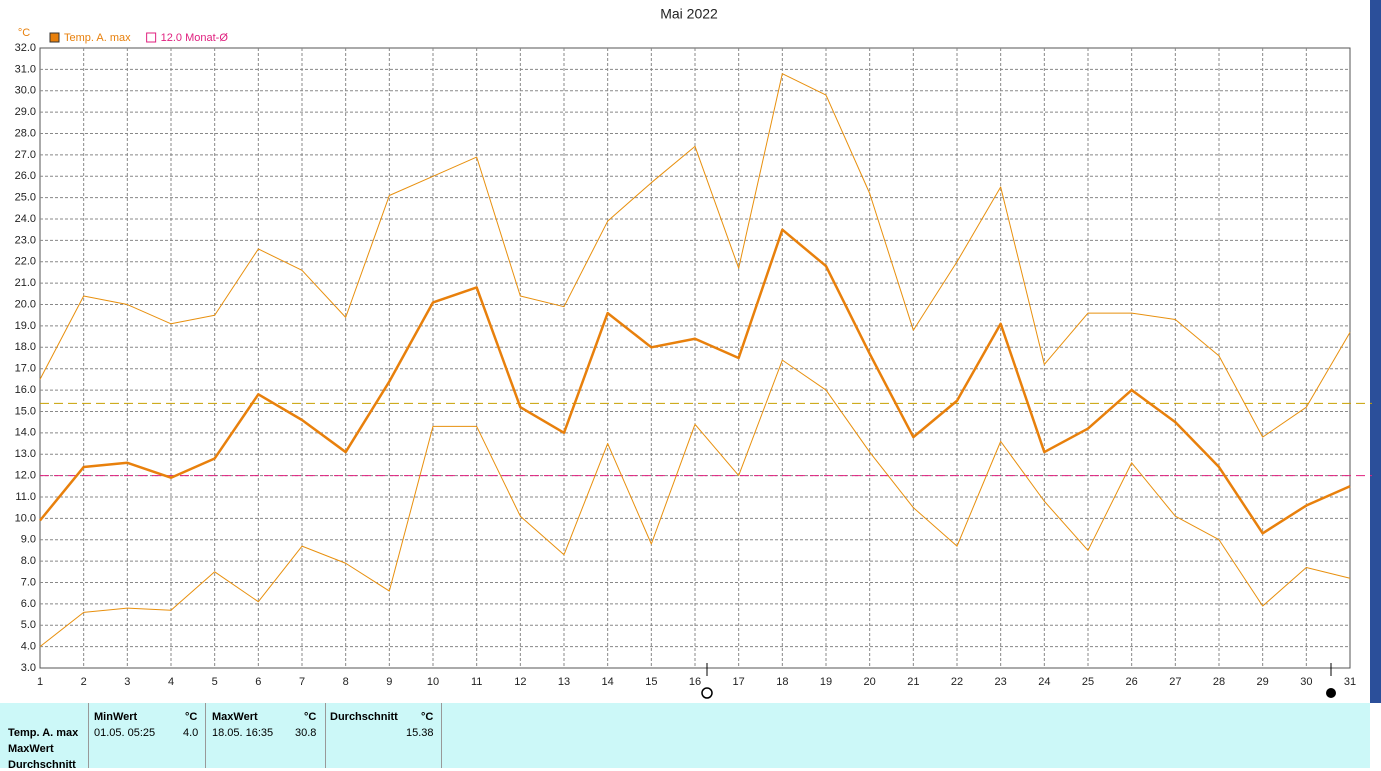 Image resolution: width=1381 pixels, height=771 pixels. What do you see at coordinates (476, 682) in the screenshot?
I see `x-tick-label: 11` at bounding box center [476, 682].